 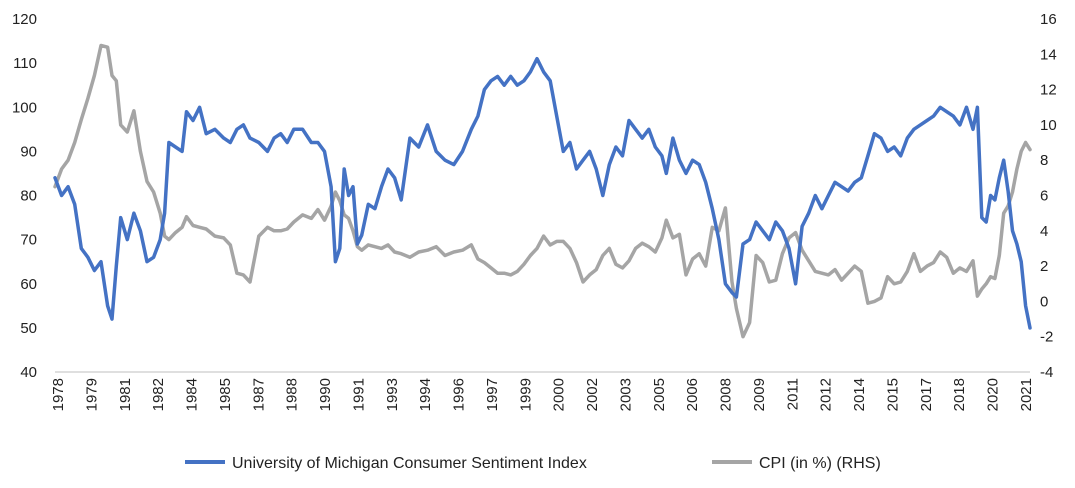 I want to click on y-left-tick-label: 90, so click(x=28, y=151).